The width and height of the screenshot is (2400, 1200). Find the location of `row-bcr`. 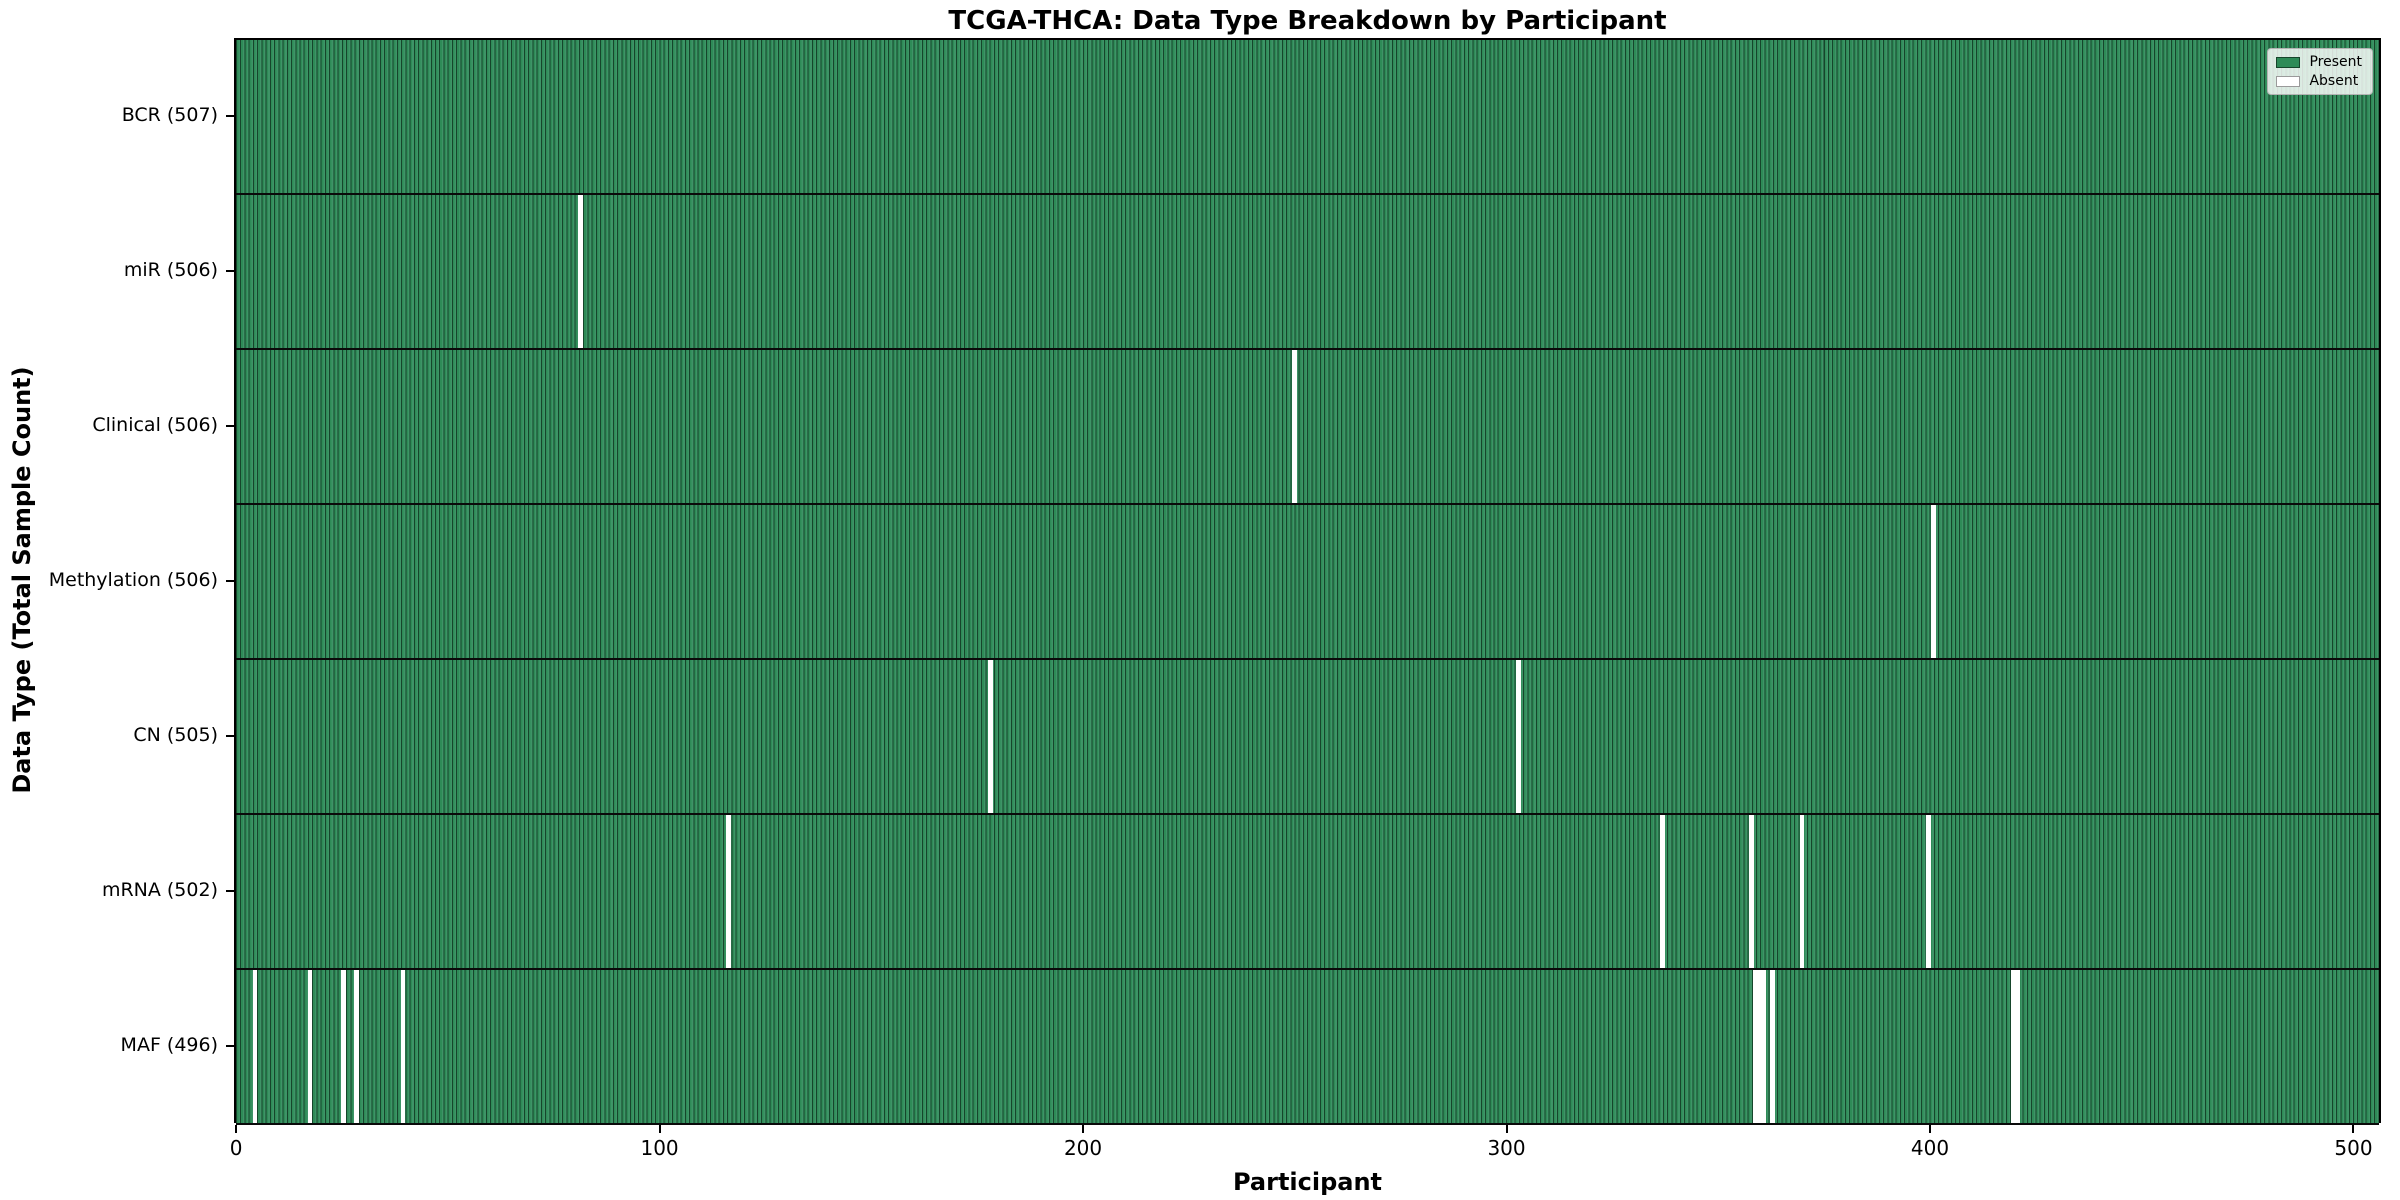

row-bcr is located at coordinates (1307, 117).